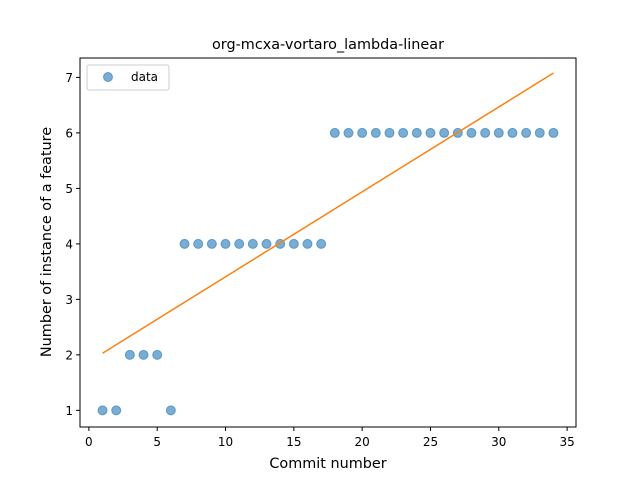  What do you see at coordinates (328, 45) in the screenshot?
I see `chart-title: org-mcxa-vortaro_lambda-linear` at bounding box center [328, 45].